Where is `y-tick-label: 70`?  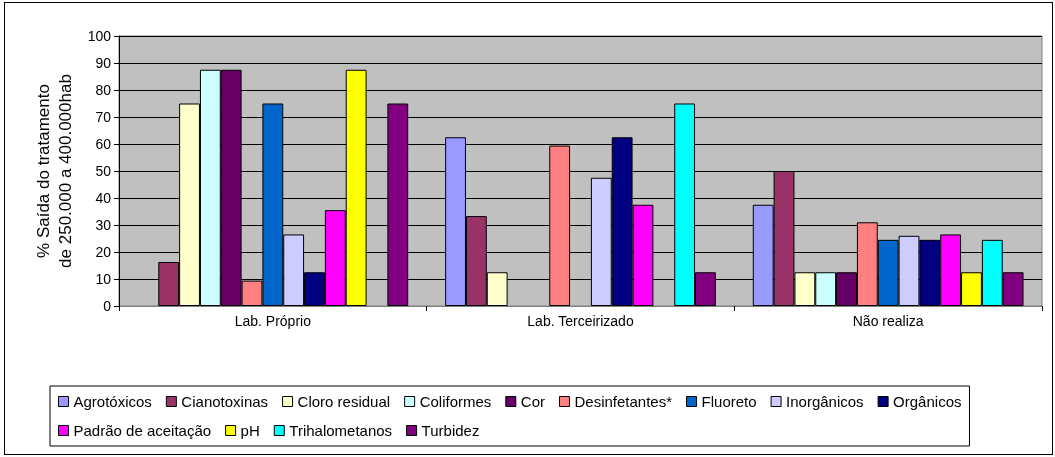 y-tick-label: 70 is located at coordinates (103, 117).